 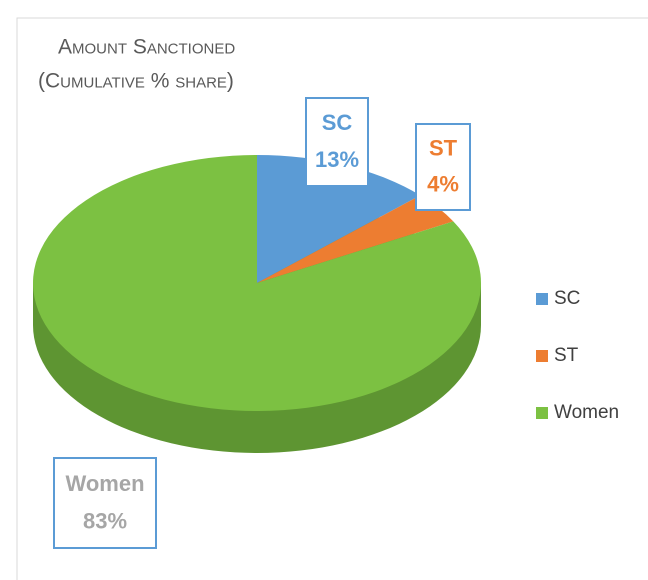 What do you see at coordinates (566, 355) in the screenshot?
I see `legend-label: ST` at bounding box center [566, 355].